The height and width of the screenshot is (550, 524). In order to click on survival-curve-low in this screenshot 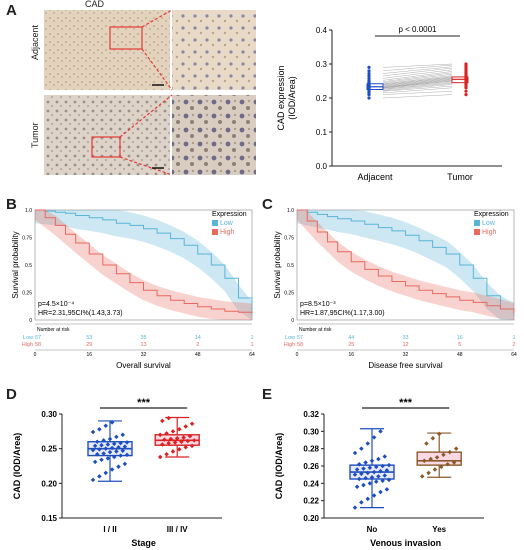, I will do `click(406, 262)`.